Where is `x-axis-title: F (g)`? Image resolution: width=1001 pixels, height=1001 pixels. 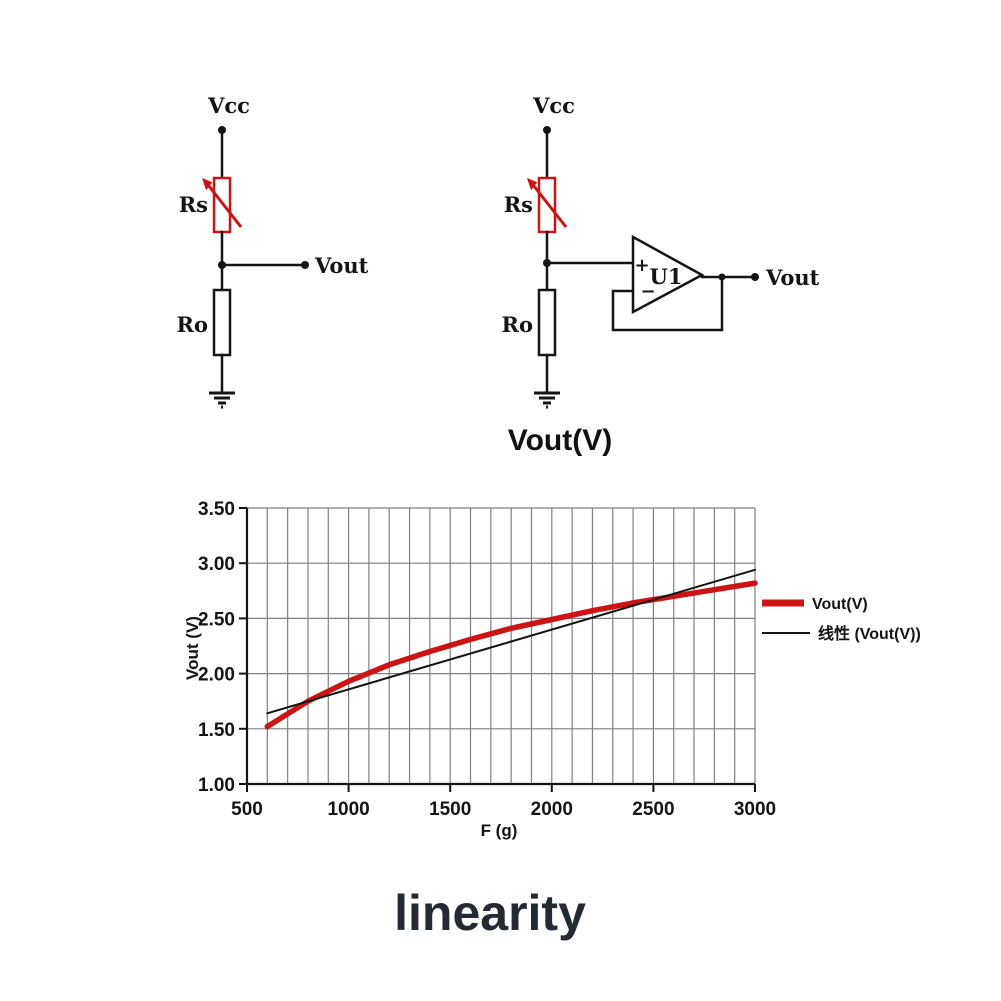
x-axis-title: F (g) is located at coordinates (499, 830).